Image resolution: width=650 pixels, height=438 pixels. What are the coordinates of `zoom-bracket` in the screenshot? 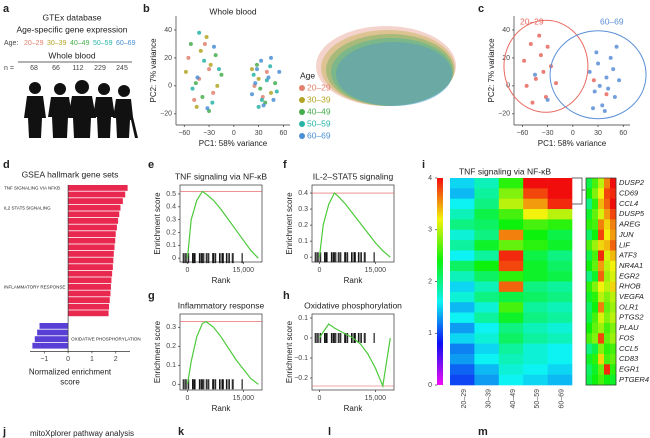 It's located at (578, 191).